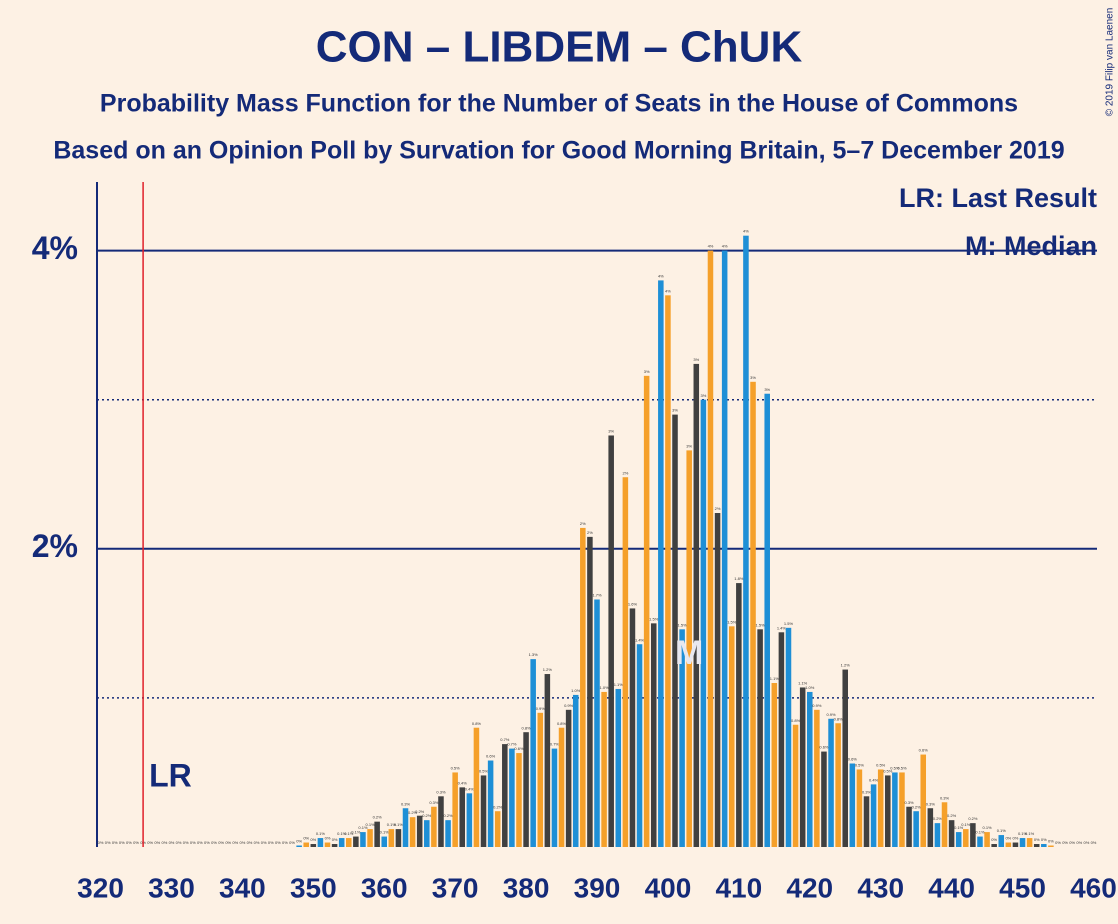 The height and width of the screenshot is (924, 1118). I want to click on x-tick-label: 330, so click(171, 887).